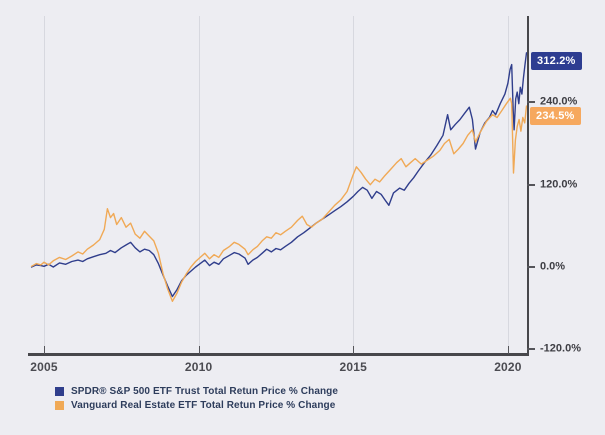 Image resolution: width=605 pixels, height=435 pixels. What do you see at coordinates (508, 185) in the screenshot?
I see `gridline-2020` at bounding box center [508, 185].